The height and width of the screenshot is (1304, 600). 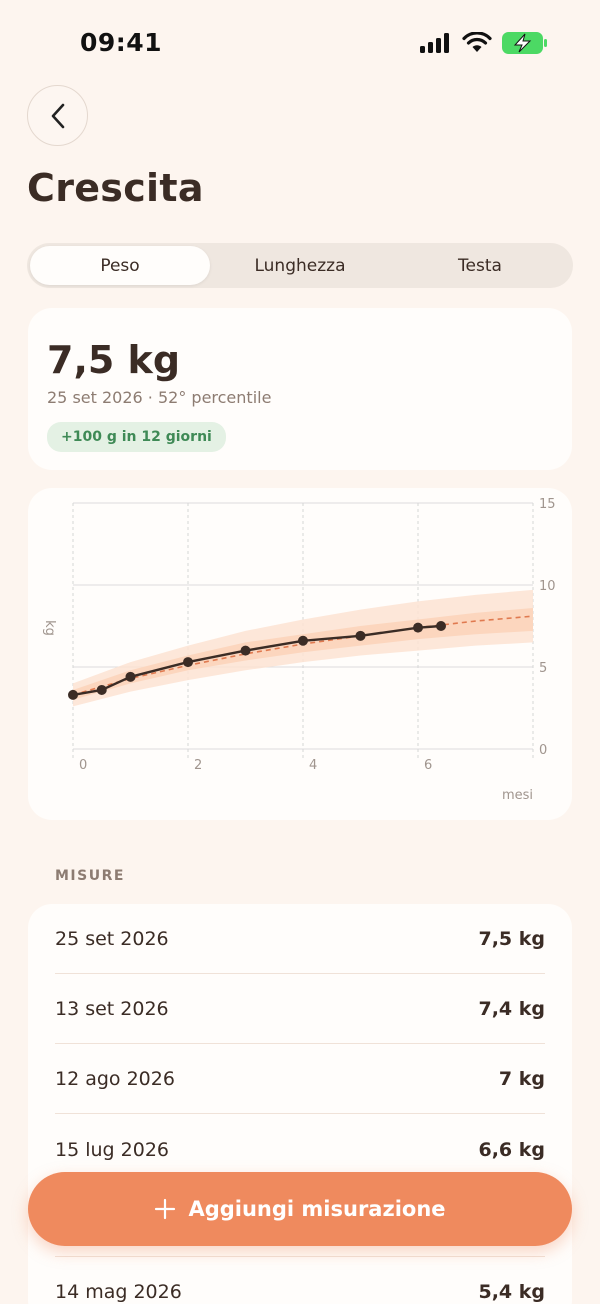 I want to click on weight-change-badge: +100 g in 12 giorni, so click(x=136, y=437).